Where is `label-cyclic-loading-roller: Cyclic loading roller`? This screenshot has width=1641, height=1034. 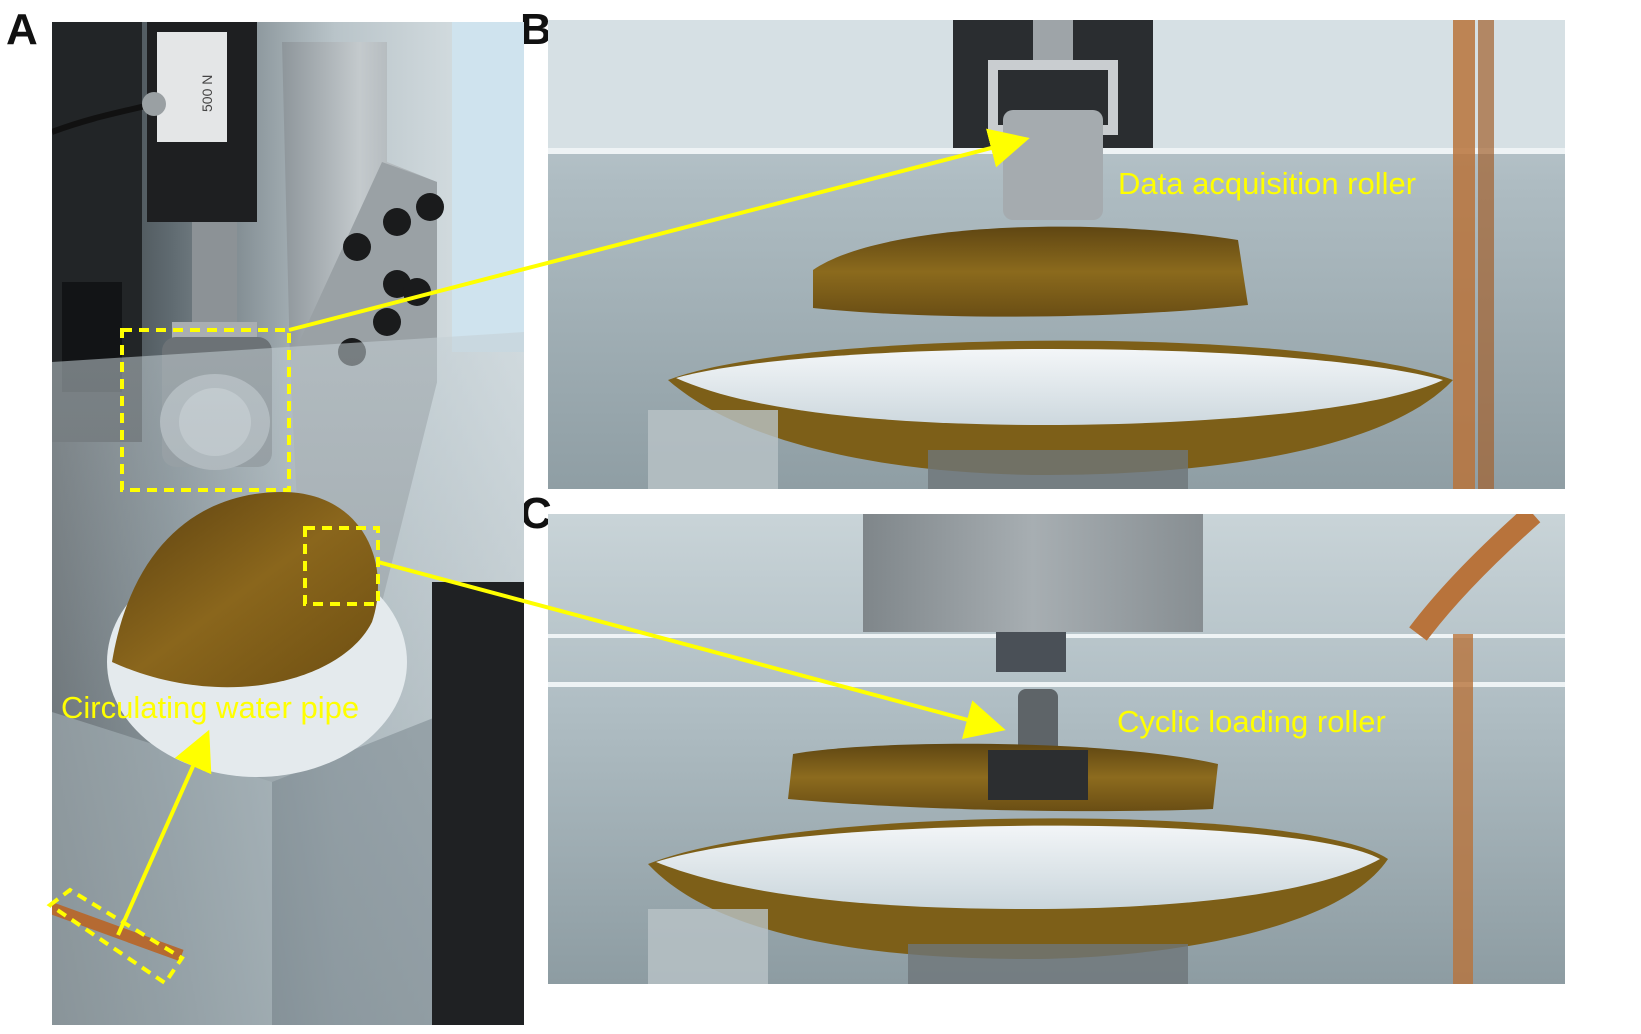
label-cyclic-loading-roller: Cyclic loading roller is located at coordinates (1251, 721).